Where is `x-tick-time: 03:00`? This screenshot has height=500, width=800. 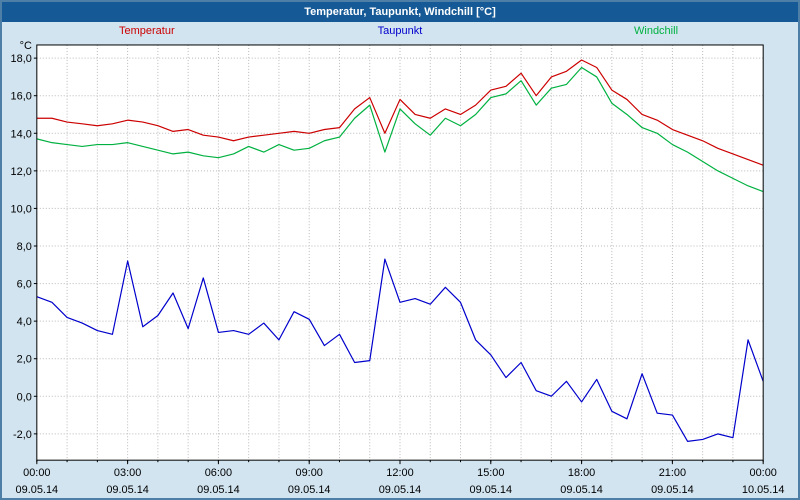
x-tick-time: 03:00 is located at coordinates (127, 473).